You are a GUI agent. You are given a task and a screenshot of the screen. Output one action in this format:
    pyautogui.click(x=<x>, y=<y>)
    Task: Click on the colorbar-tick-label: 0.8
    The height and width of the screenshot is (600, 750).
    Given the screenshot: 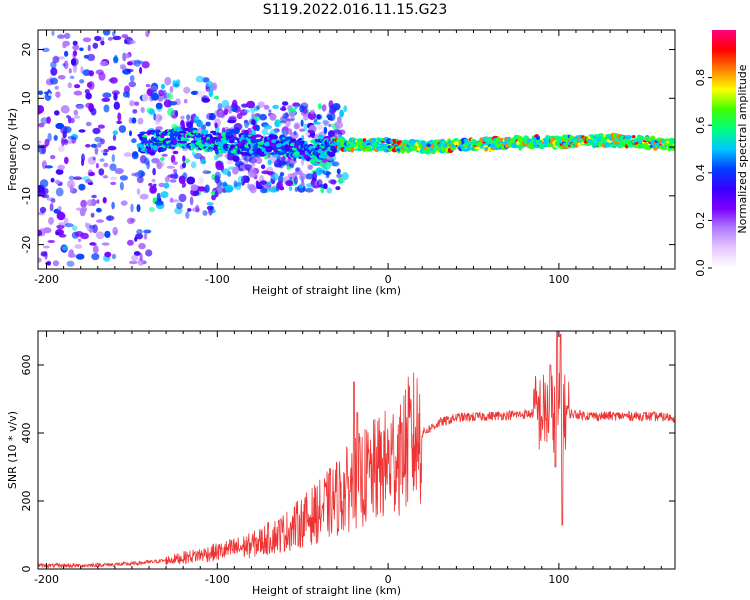 What is the action you would take?
    pyautogui.click(x=700, y=78)
    